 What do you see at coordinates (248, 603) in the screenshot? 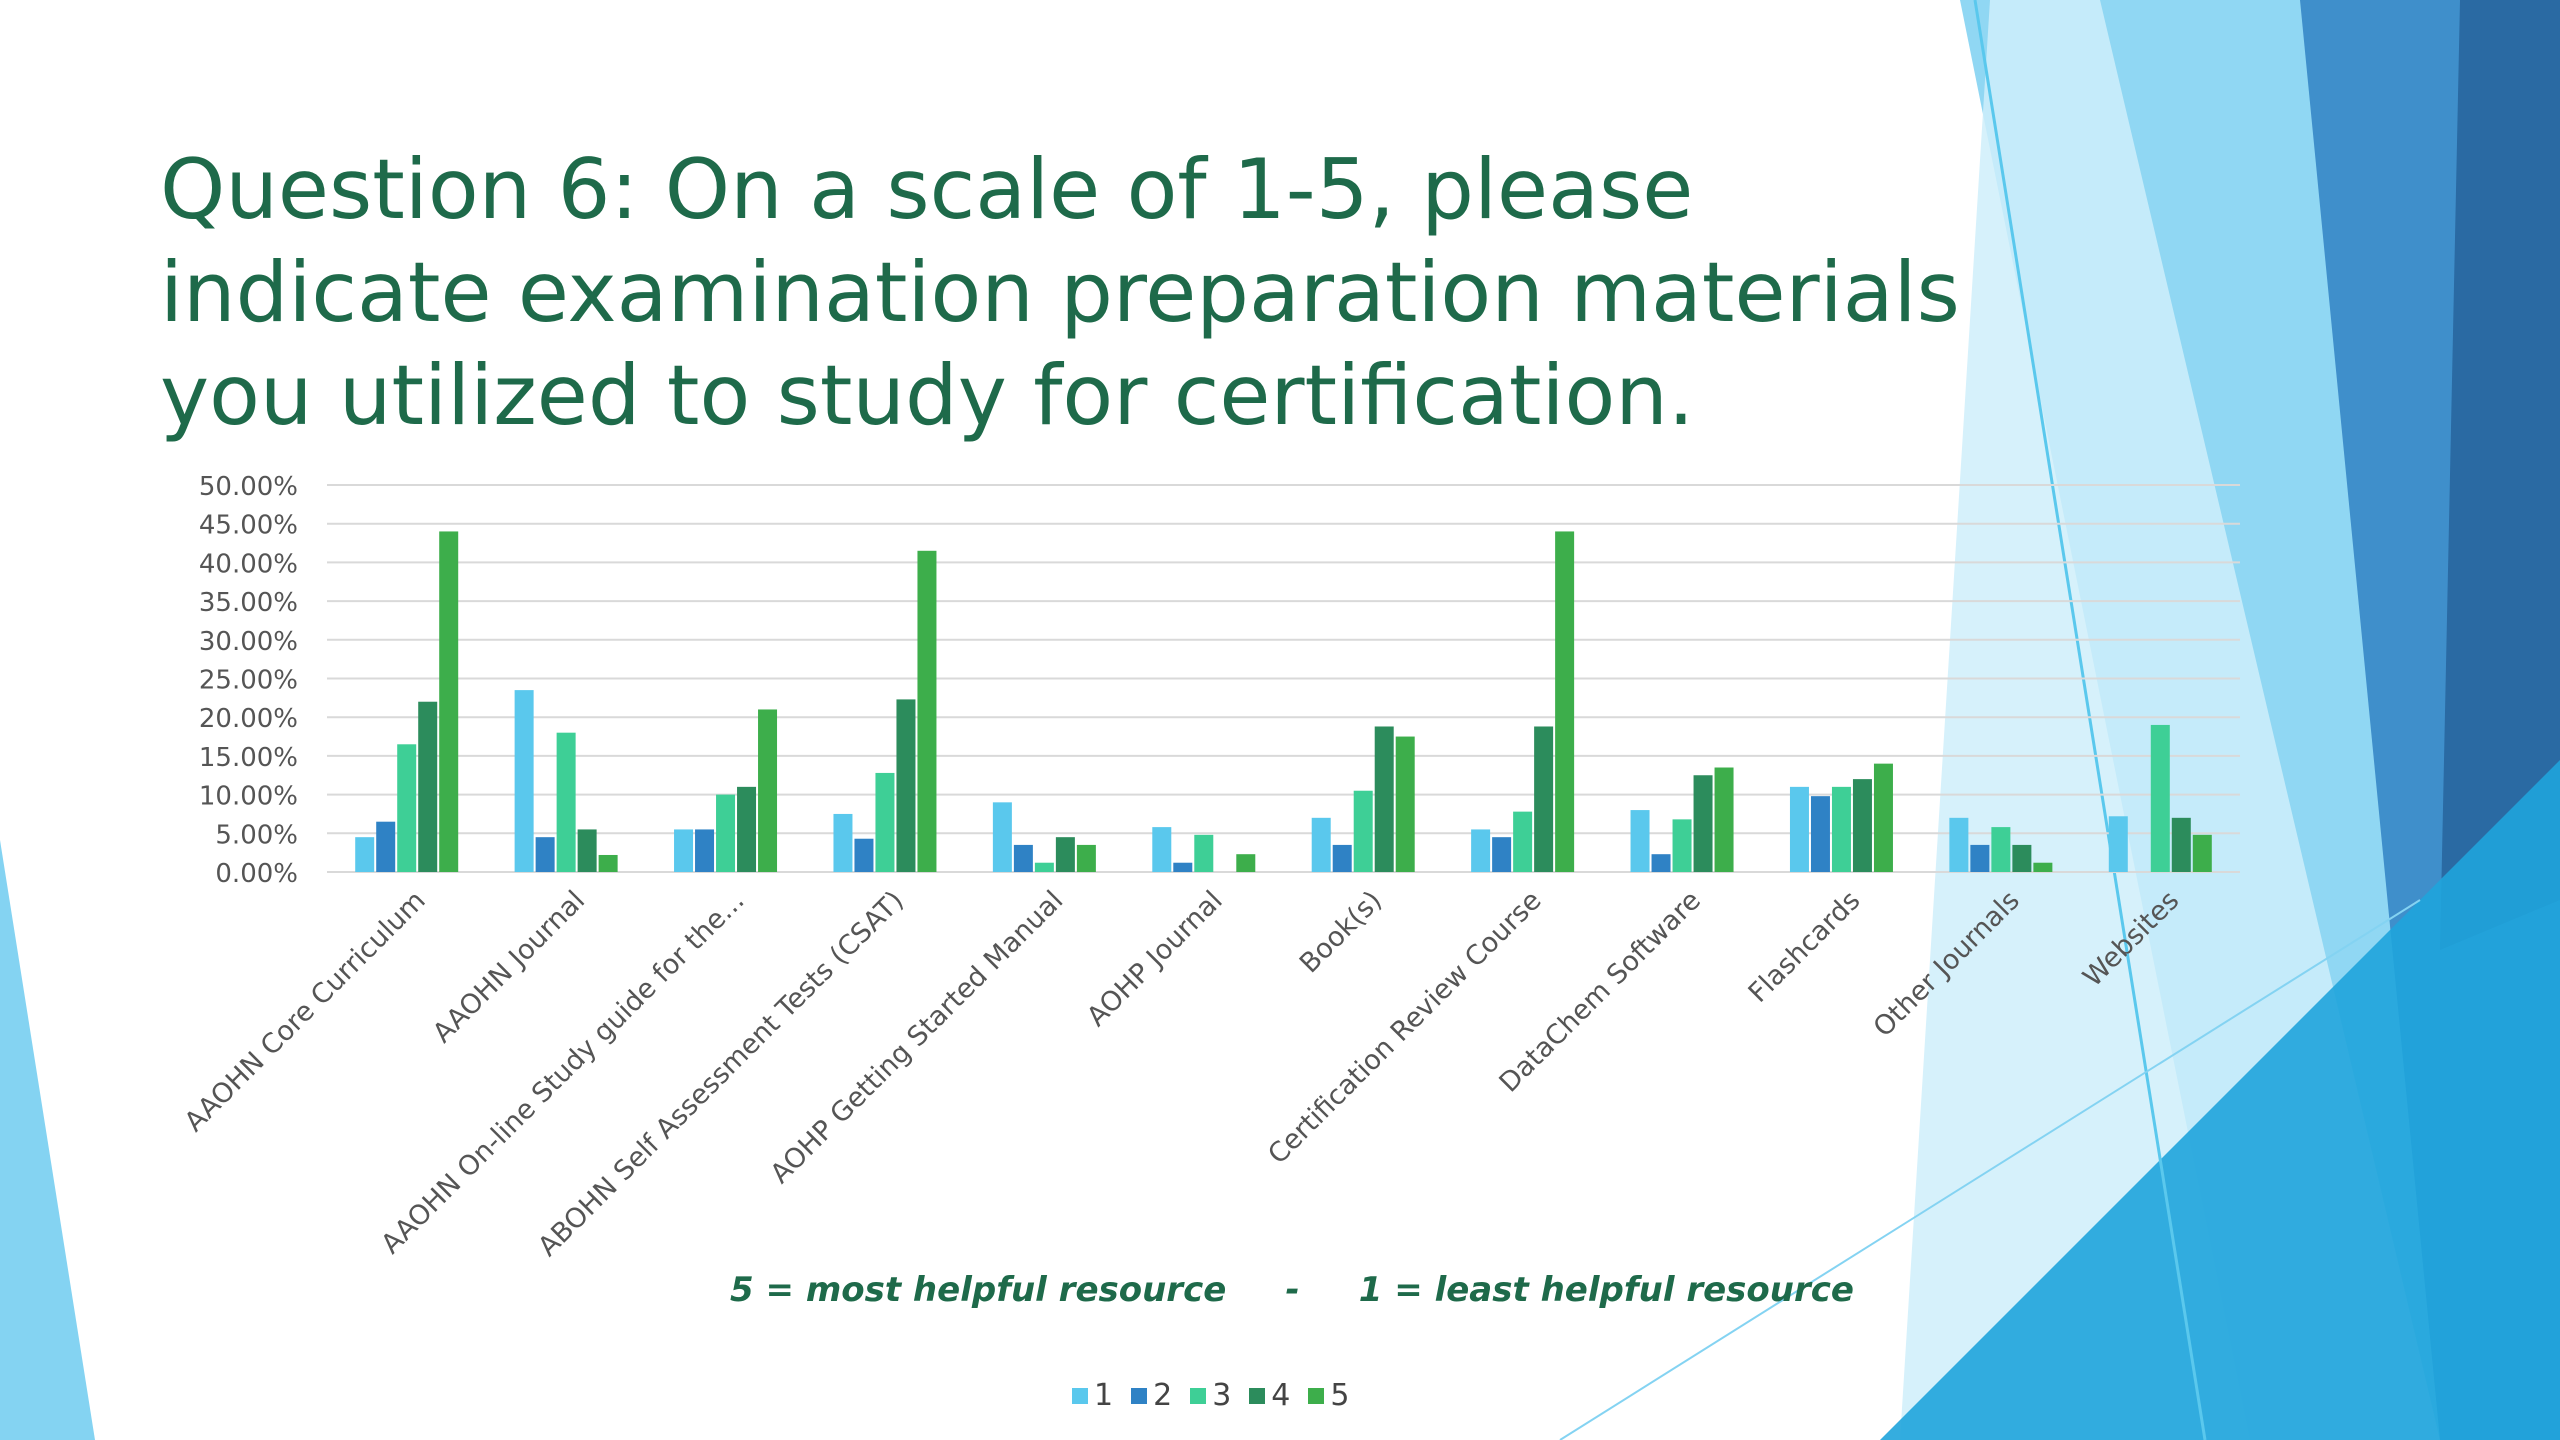
I see `y-tick-label: 35.00%` at bounding box center [248, 603].